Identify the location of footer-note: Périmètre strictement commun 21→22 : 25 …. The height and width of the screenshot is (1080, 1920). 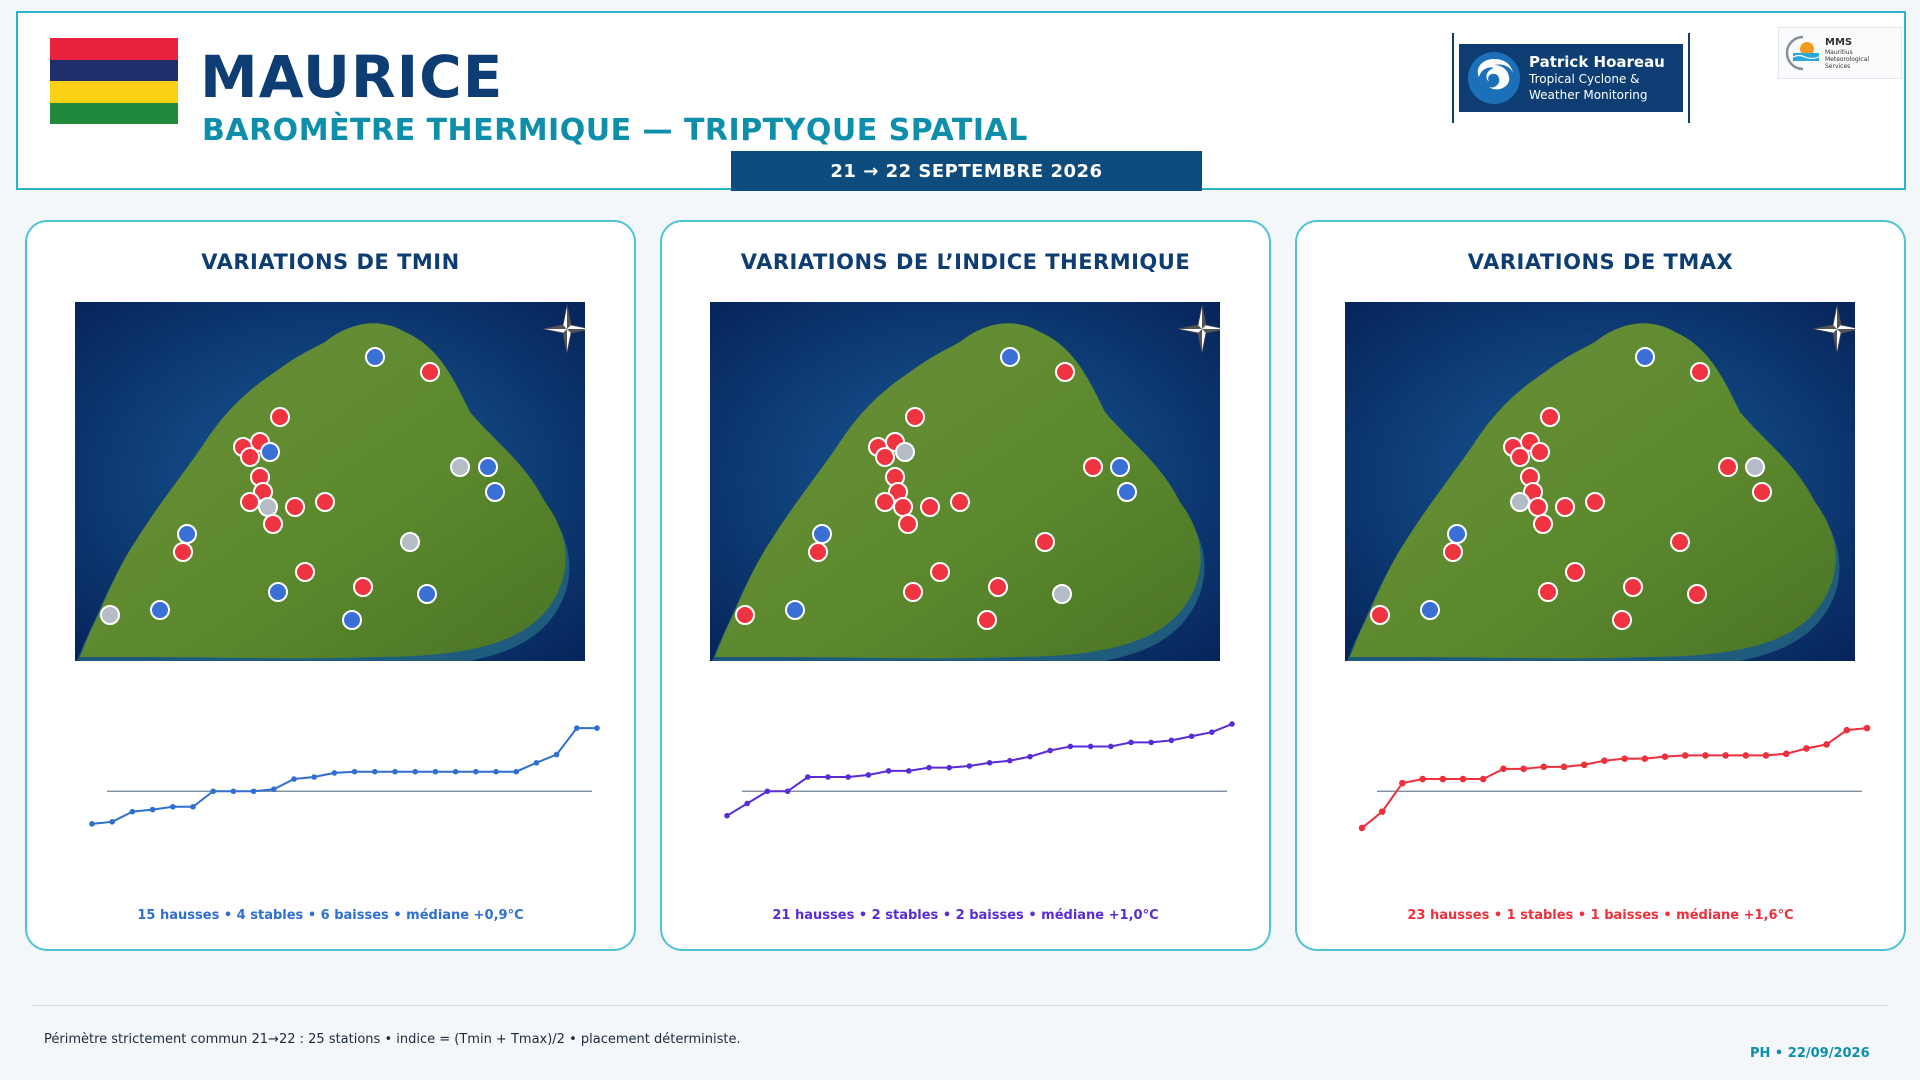
(392, 1039).